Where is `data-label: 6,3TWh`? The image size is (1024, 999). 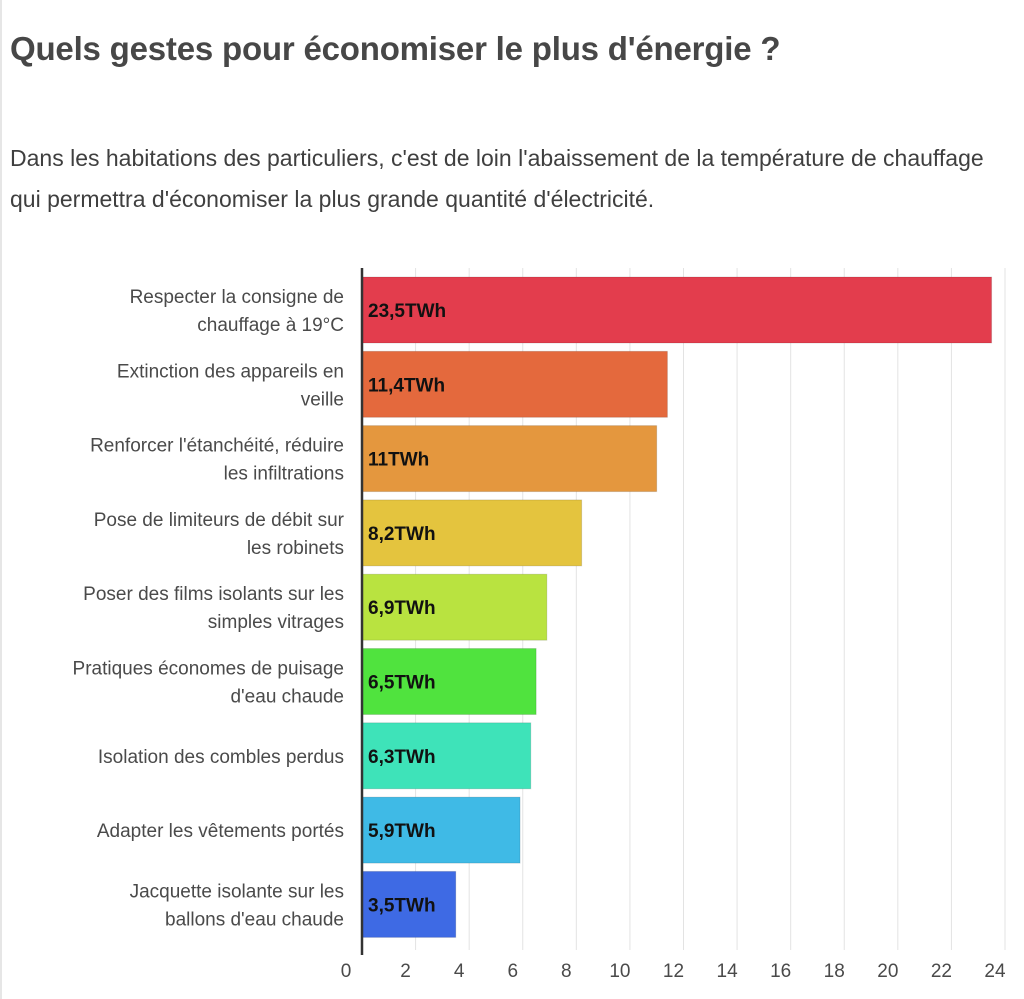
data-label: 6,3TWh is located at coordinates (402, 757).